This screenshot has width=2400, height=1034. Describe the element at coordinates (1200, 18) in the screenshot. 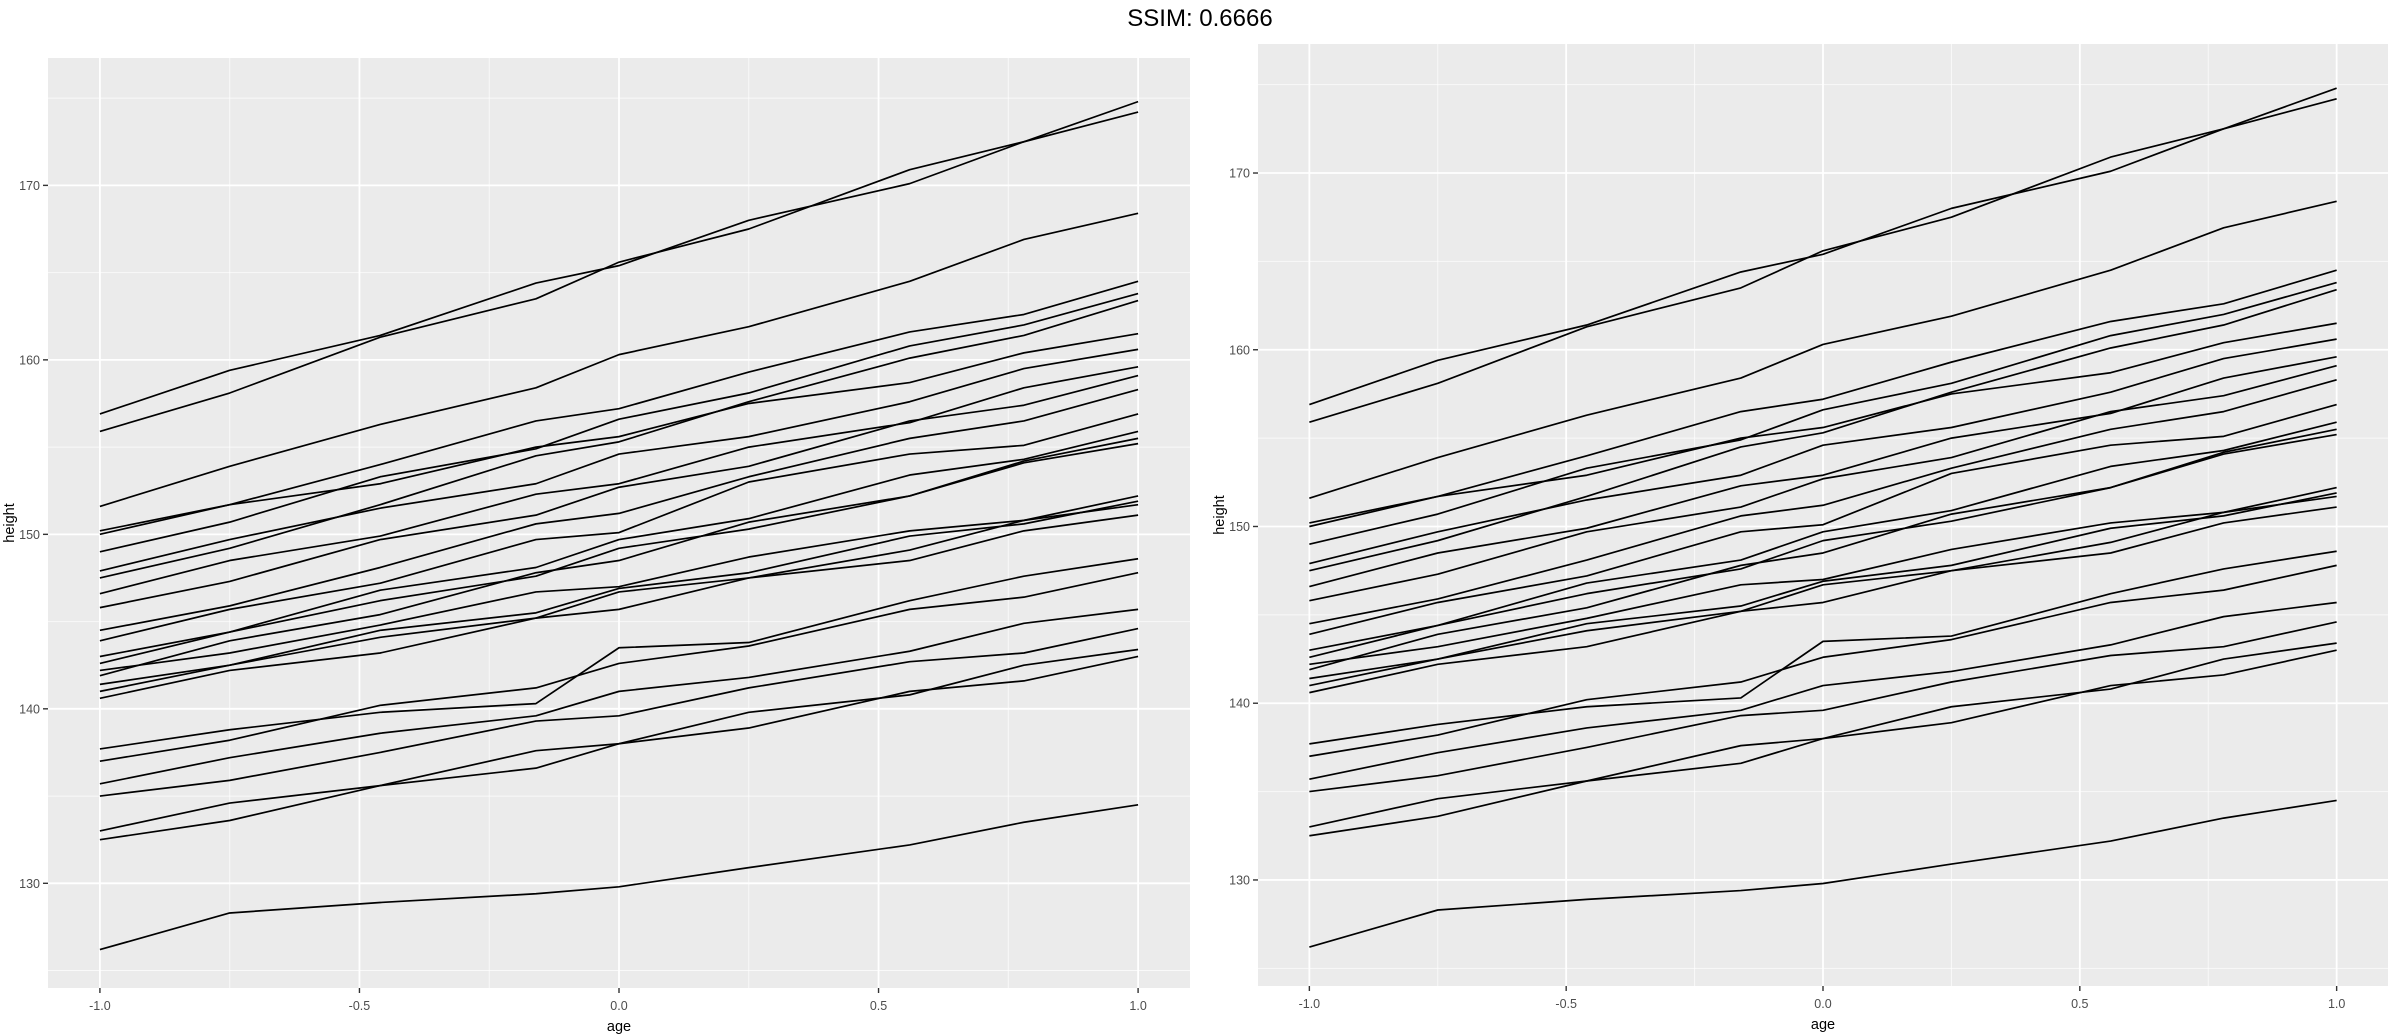

I see `figure-title: SSIM: 0.6666` at that location.